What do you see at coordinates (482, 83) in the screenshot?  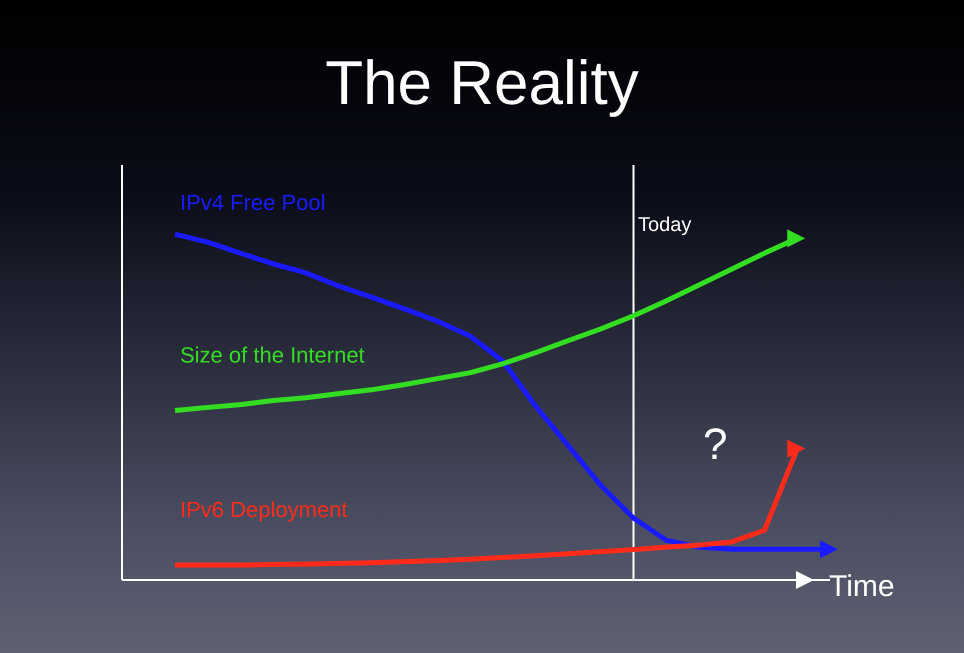 I see `chart-title: The Reality` at bounding box center [482, 83].